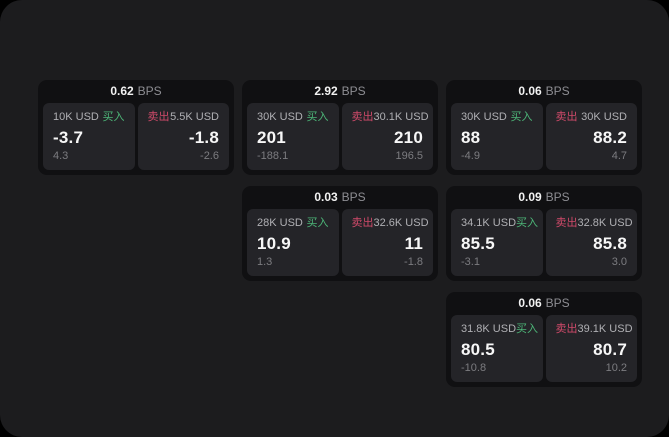 The image size is (669, 437). Describe the element at coordinates (470, 156) in the screenshot. I see `buy-delta: -4.9` at that location.